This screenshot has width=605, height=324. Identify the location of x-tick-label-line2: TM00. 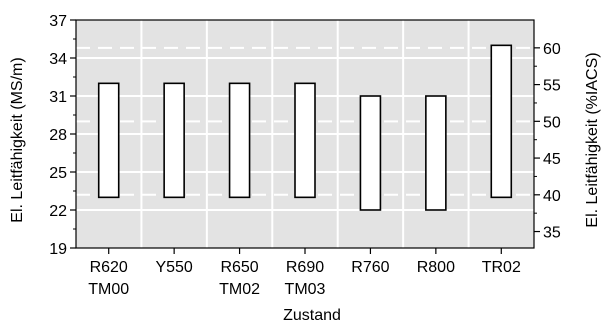
(108, 289).